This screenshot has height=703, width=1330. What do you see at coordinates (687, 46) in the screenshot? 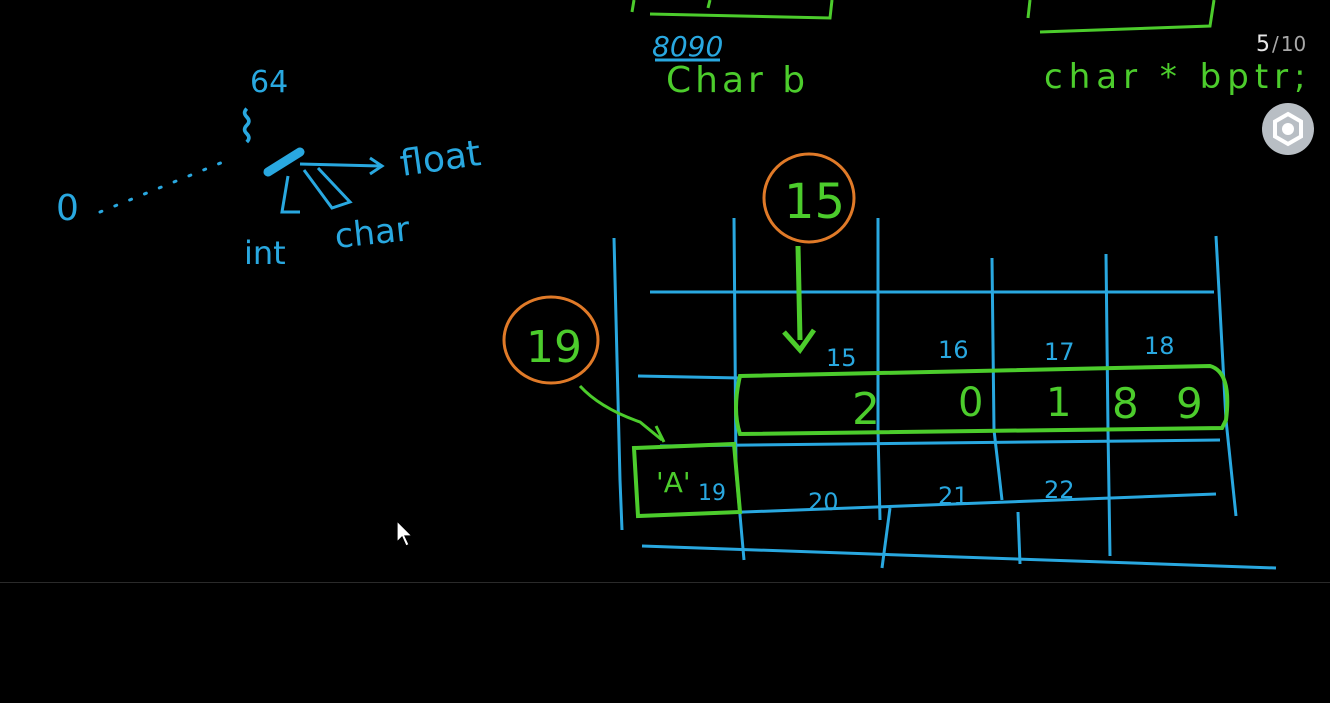
I see `top-mid-number: 8090` at bounding box center [687, 46].